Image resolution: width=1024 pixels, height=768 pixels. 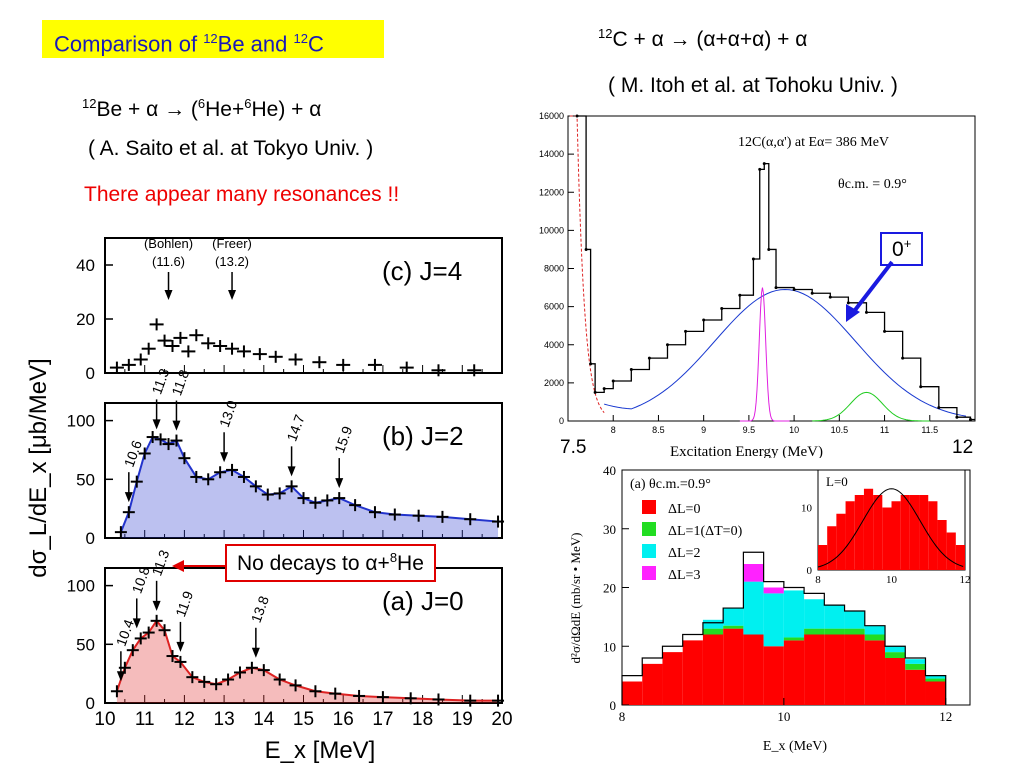 I want to click on x-tick-label: 15, so click(x=303, y=719).